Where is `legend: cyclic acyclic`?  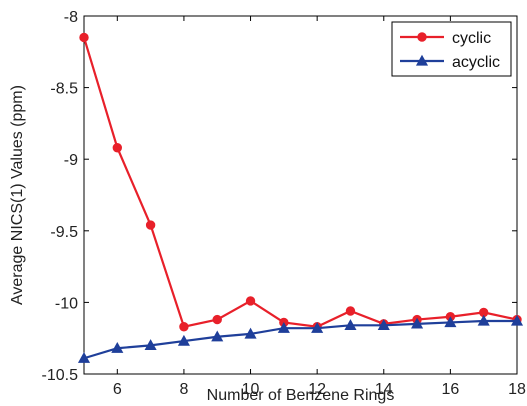
legend: cyclic acyclic is located at coordinates (451, 49).